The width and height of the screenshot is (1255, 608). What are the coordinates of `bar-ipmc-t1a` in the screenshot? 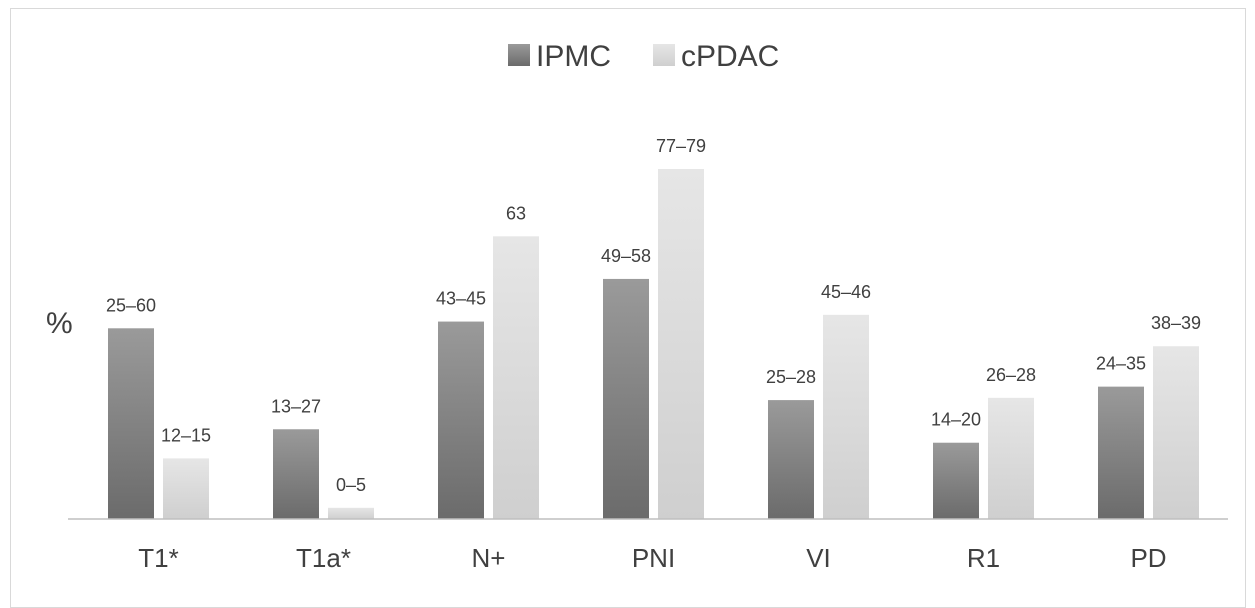 It's located at (296, 474).